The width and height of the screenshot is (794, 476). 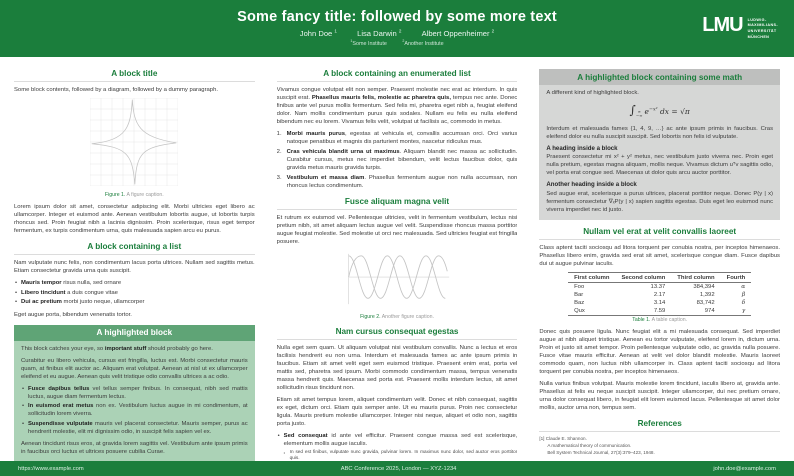 I want to click on table-cell: 7.59, so click(x=643, y=312).